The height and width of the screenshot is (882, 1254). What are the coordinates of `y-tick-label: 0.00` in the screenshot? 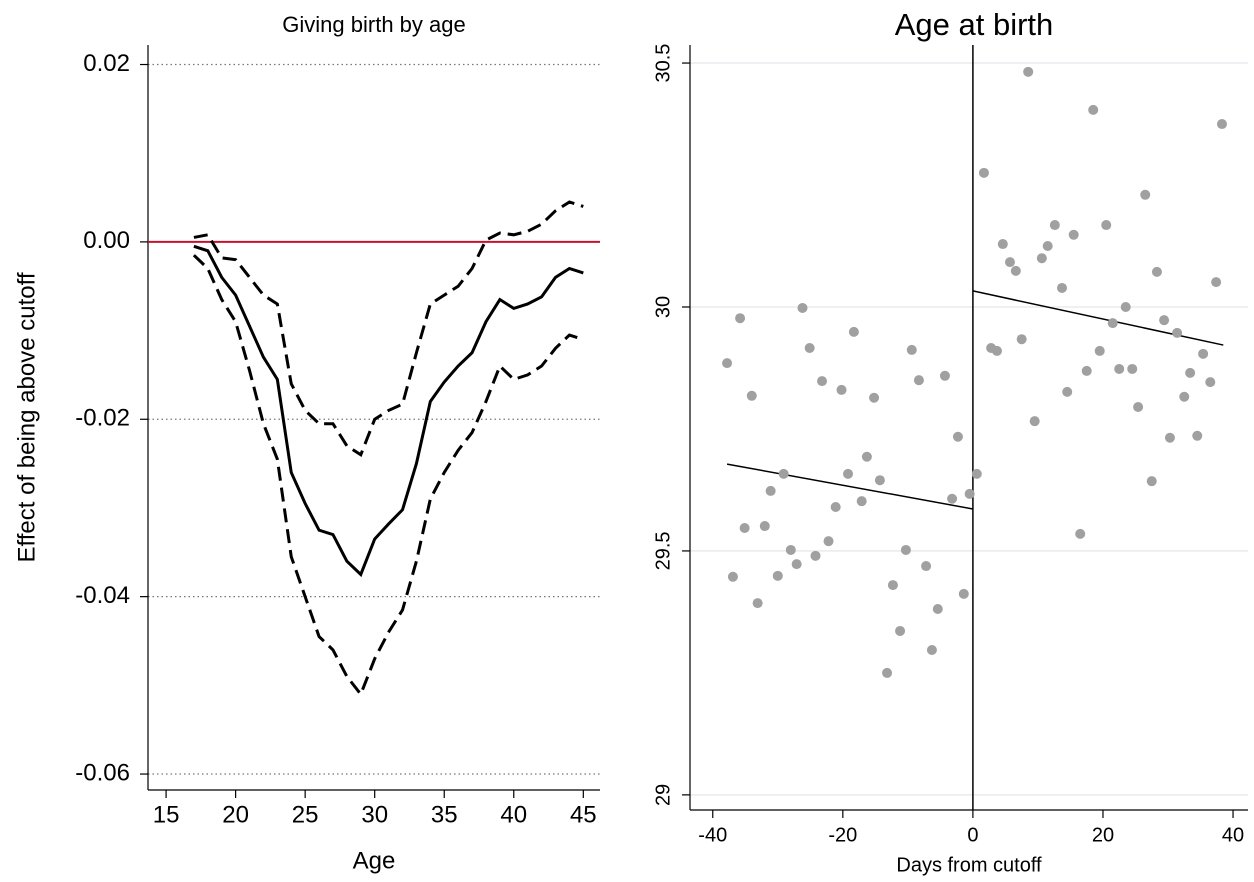 It's located at (106, 240).